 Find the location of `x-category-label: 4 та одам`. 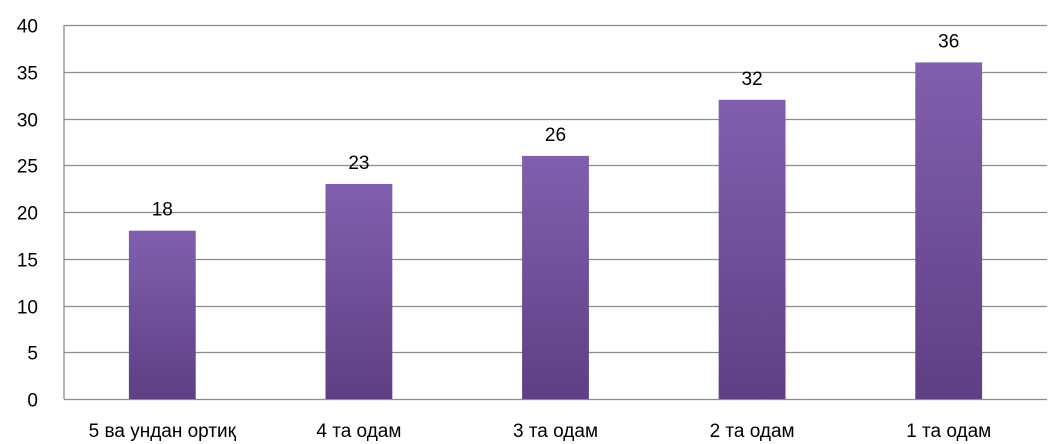

x-category-label: 4 та одам is located at coordinates (358, 431).